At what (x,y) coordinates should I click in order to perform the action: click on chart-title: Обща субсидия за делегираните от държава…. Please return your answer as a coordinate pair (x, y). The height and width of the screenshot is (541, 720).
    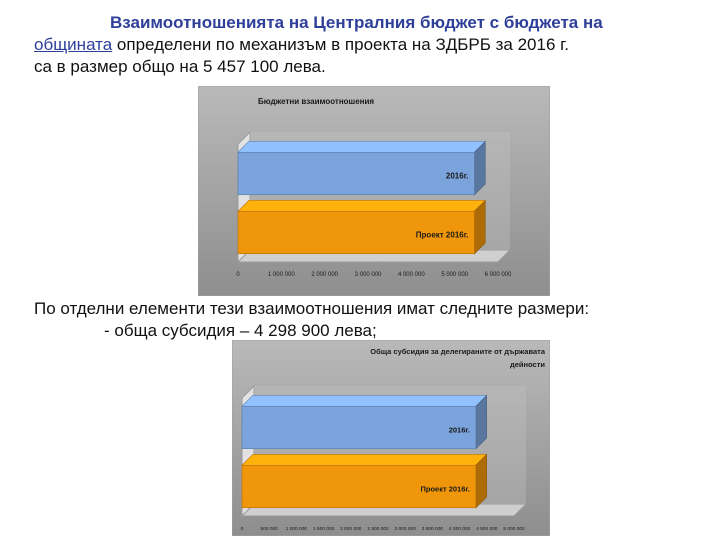
    Looking at the image, I should click on (458, 351).